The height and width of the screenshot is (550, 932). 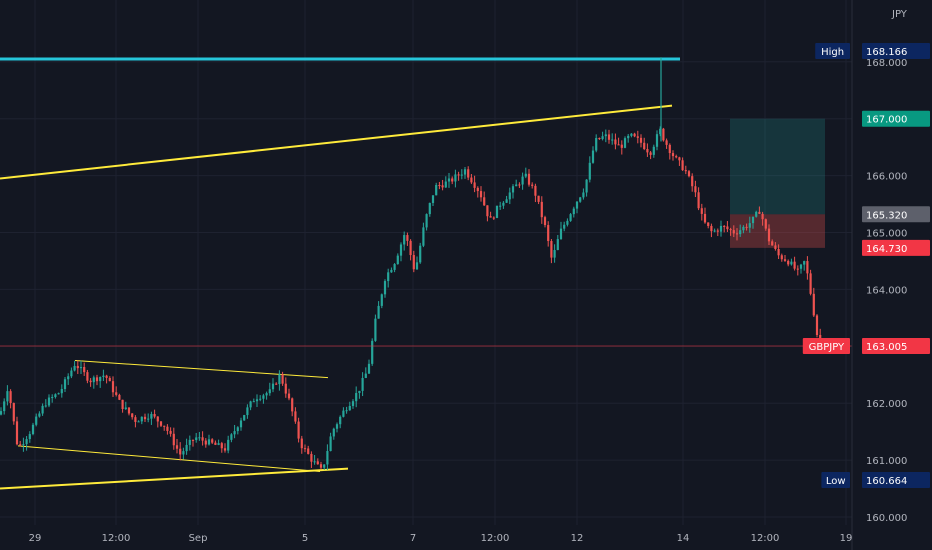 I want to click on last-price-tag-value: 163.005, so click(x=886, y=347).